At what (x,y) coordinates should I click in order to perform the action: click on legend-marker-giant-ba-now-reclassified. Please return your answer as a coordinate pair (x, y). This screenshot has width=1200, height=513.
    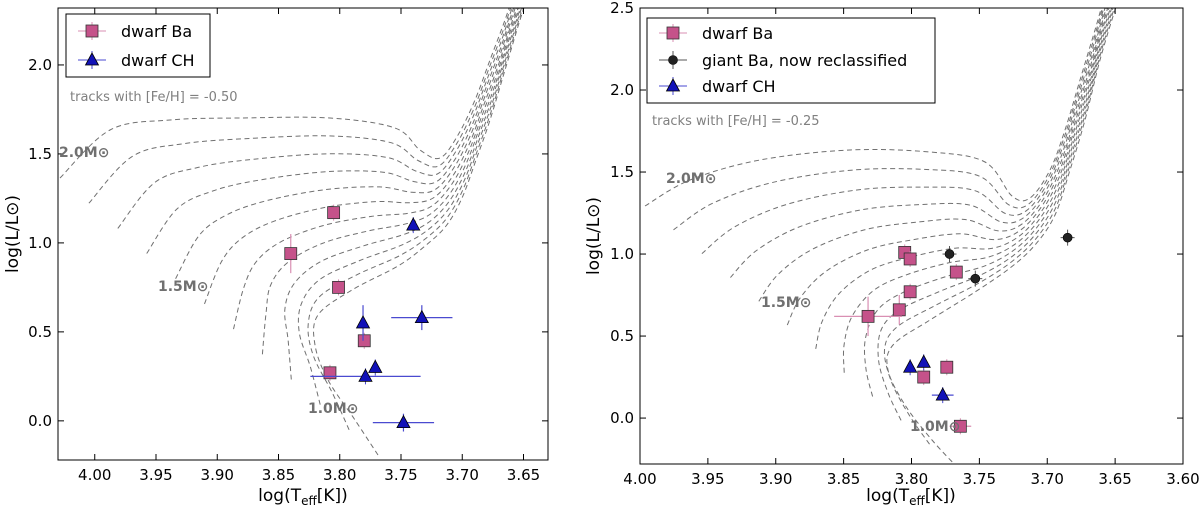
    Looking at the image, I should click on (673, 60).